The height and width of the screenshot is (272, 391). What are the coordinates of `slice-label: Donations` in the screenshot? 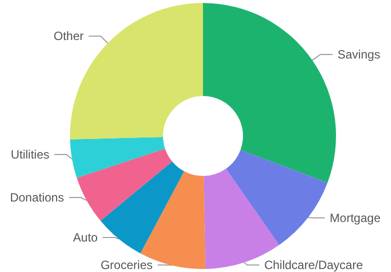 It's located at (37, 197).